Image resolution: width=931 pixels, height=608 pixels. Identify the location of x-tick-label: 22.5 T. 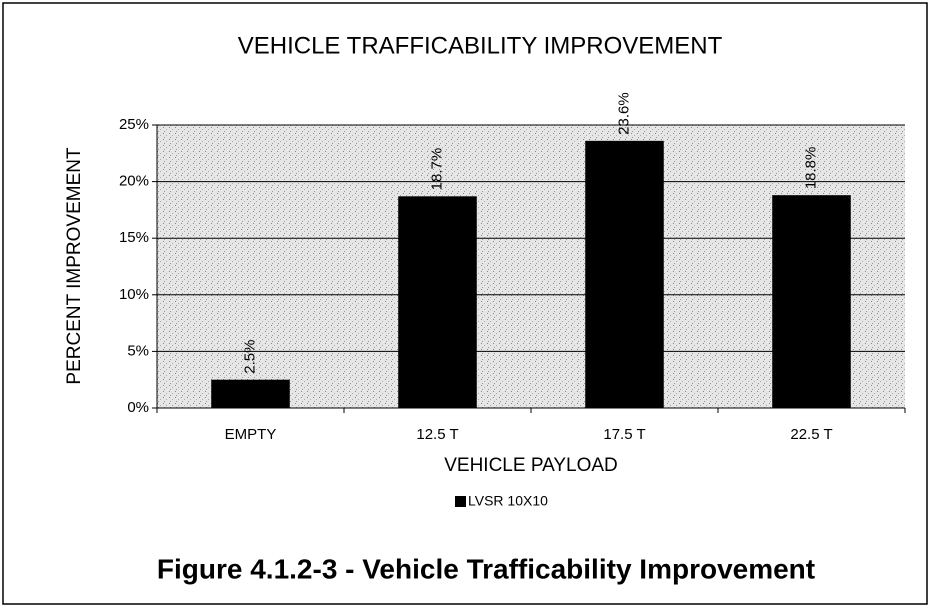
(811, 434).